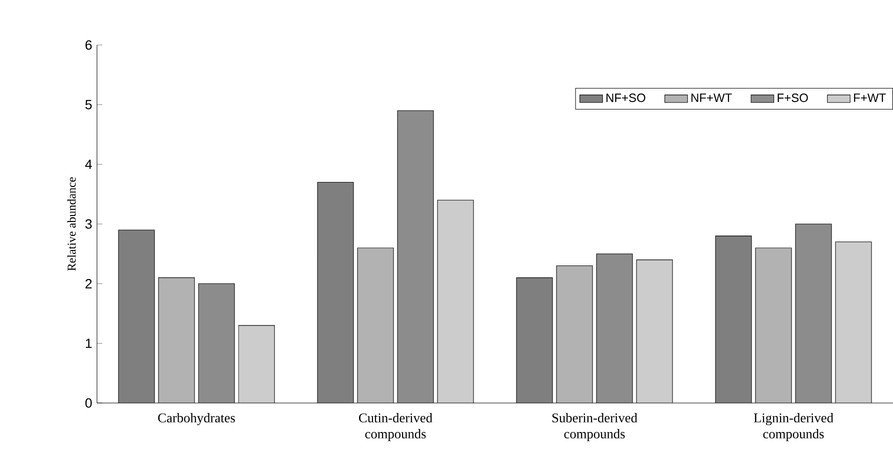  What do you see at coordinates (793, 98) in the screenshot?
I see `legend-label: F+SO` at bounding box center [793, 98].